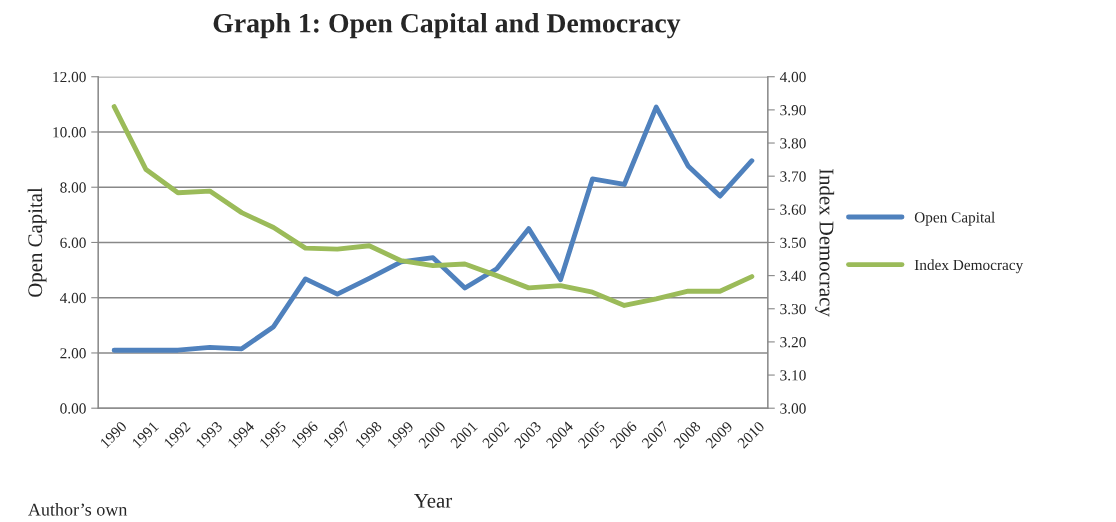 This screenshot has width=1116, height=522. I want to click on y2-tick-label: 3.70, so click(793, 176).